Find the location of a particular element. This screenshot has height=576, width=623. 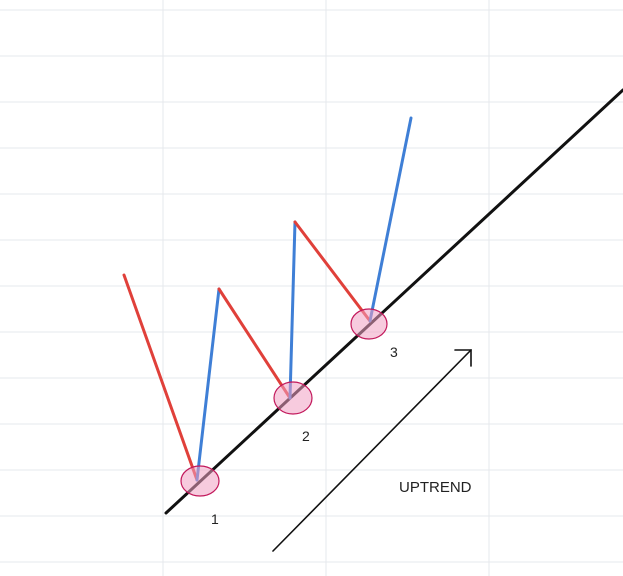

uptrend-label: UPTREND is located at coordinates (435, 487).